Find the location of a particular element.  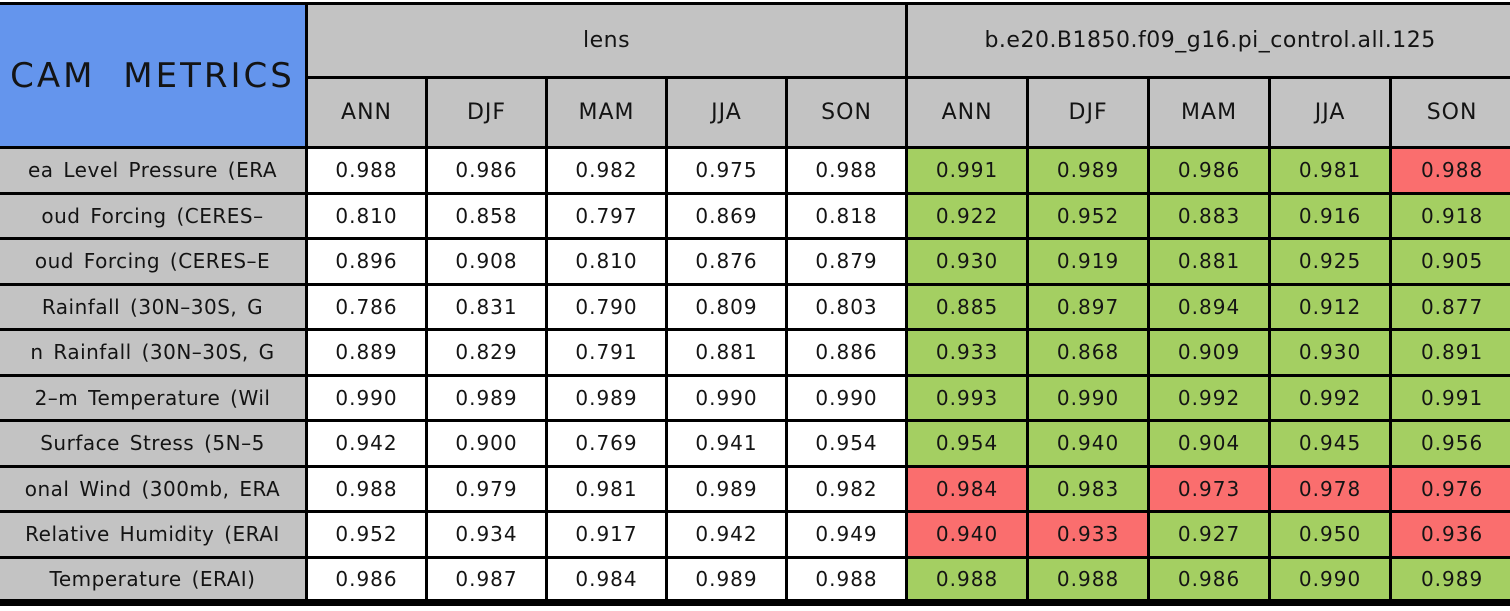

case-value-cell-green: 0.988 is located at coordinates (967, 579).